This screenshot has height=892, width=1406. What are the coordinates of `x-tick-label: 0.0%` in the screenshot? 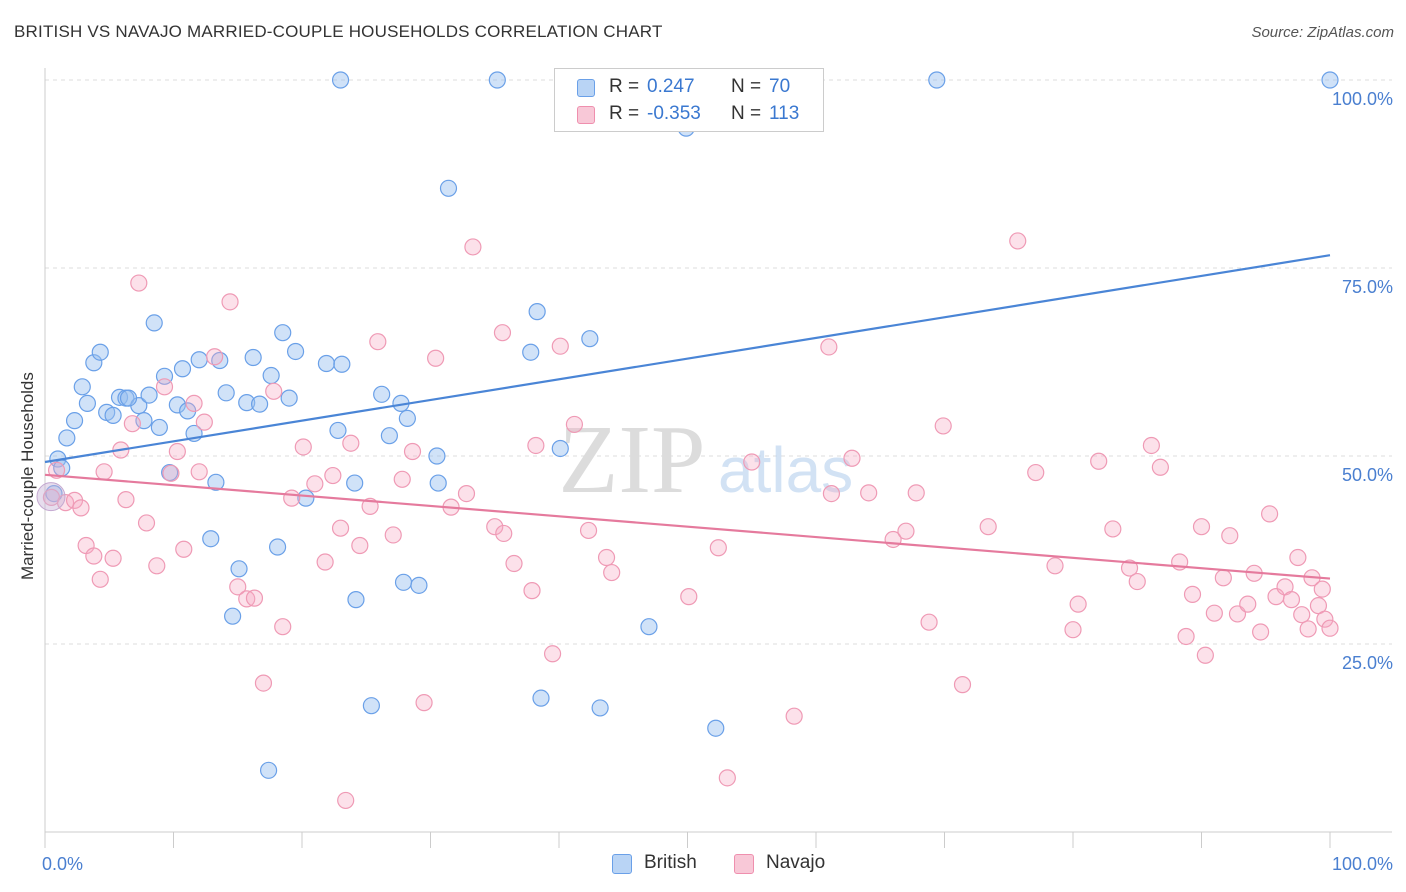 It's located at (62, 864).